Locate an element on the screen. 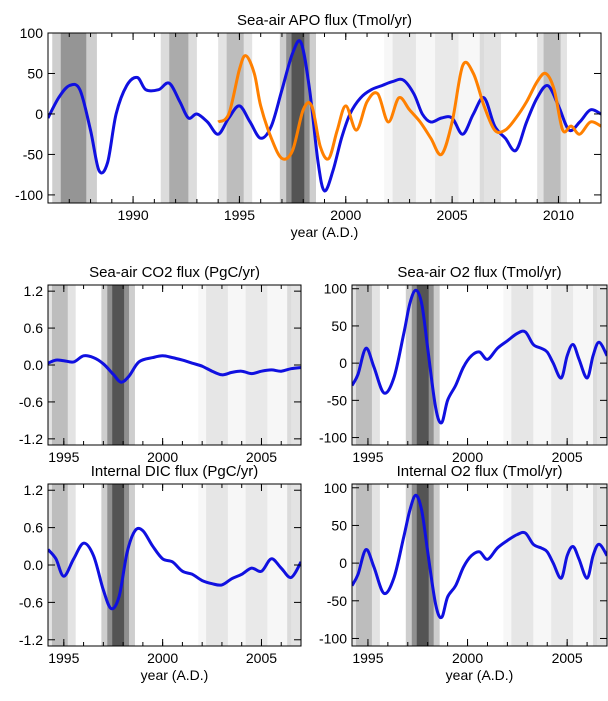  chart-title: Sea-air CO2 flux (PgC/yr) is located at coordinates (174, 272).